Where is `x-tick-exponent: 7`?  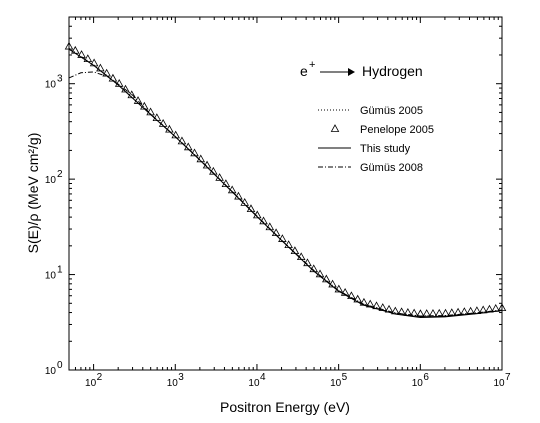 x-tick-exponent: 7 is located at coordinates (508, 377).